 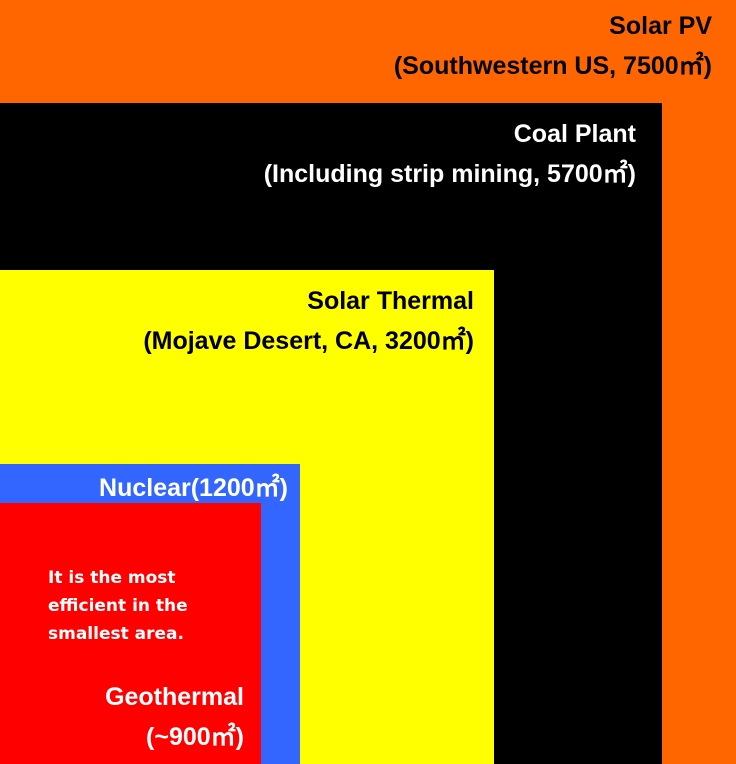 I want to click on solar-thermal-name: Solar Thermal, so click(x=390, y=301).